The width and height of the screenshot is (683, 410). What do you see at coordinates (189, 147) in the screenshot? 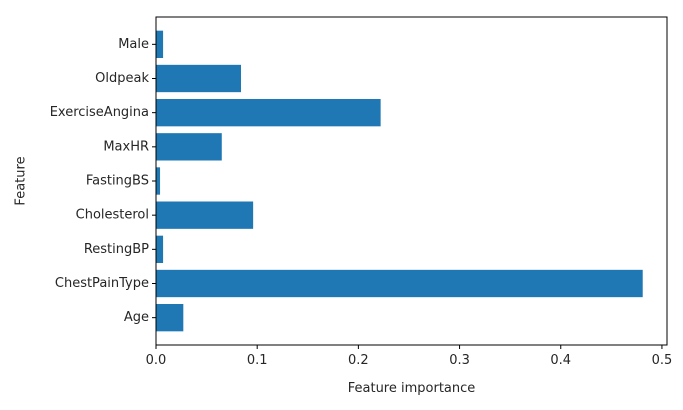
I see `bar-maxhr` at bounding box center [189, 147].